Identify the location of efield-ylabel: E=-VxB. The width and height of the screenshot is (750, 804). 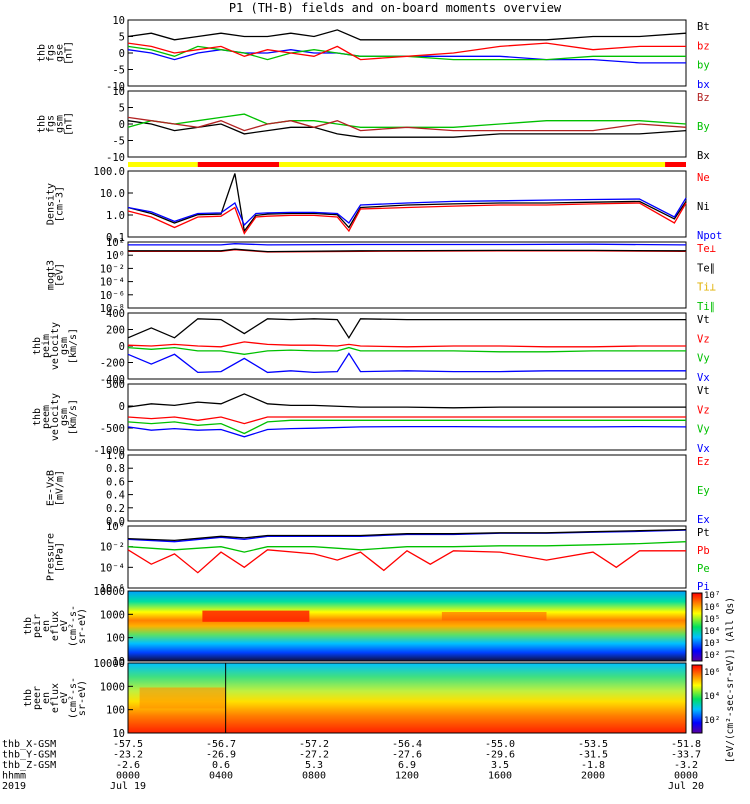
(51, 488).